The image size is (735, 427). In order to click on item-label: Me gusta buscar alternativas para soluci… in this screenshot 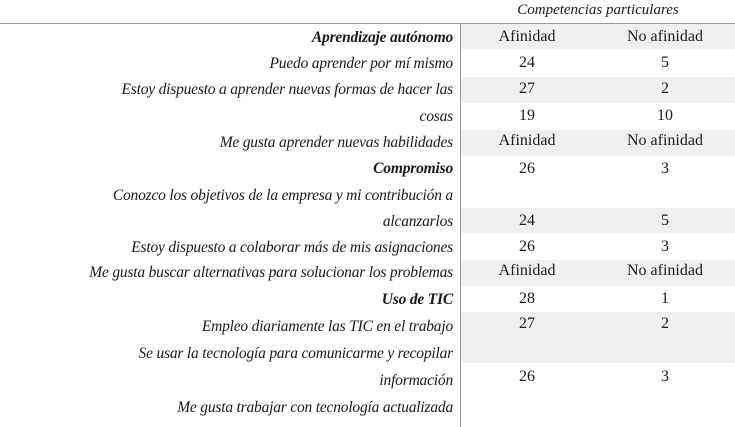, I will do `click(271, 272)`.